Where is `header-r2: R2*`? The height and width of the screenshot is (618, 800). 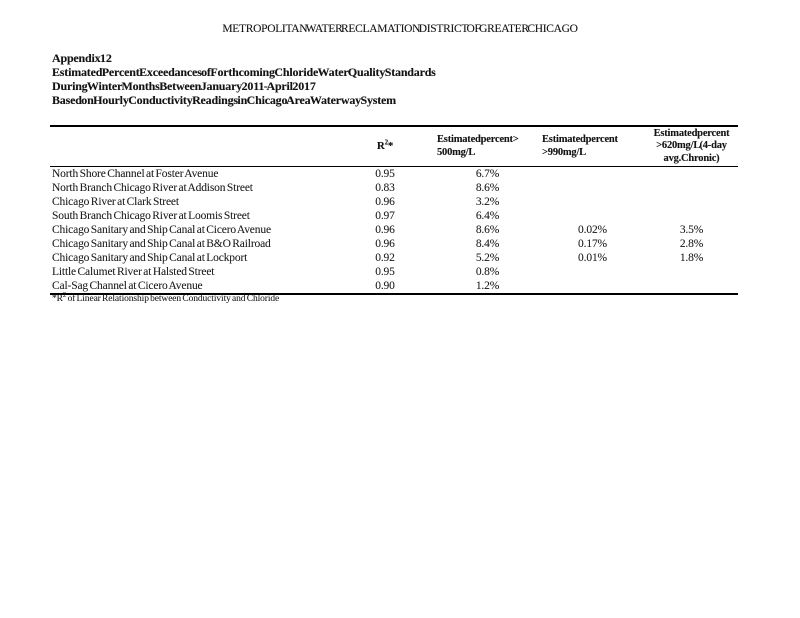 header-r2: R2* is located at coordinates (385, 146).